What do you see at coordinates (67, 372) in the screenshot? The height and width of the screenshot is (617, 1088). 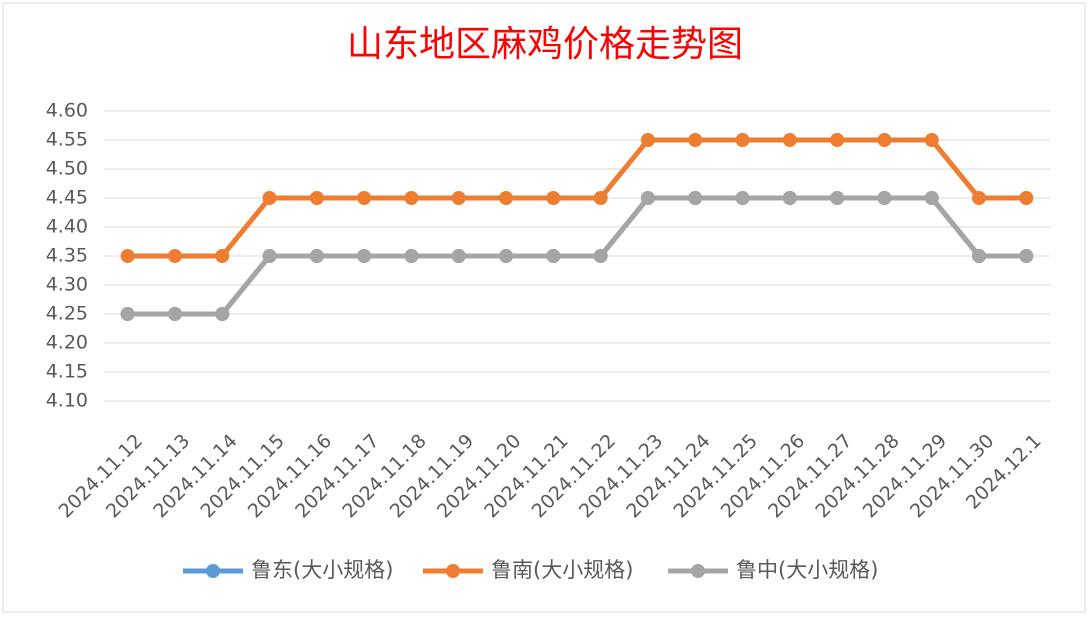 I see `y-tick-label: 4.15` at bounding box center [67, 372].